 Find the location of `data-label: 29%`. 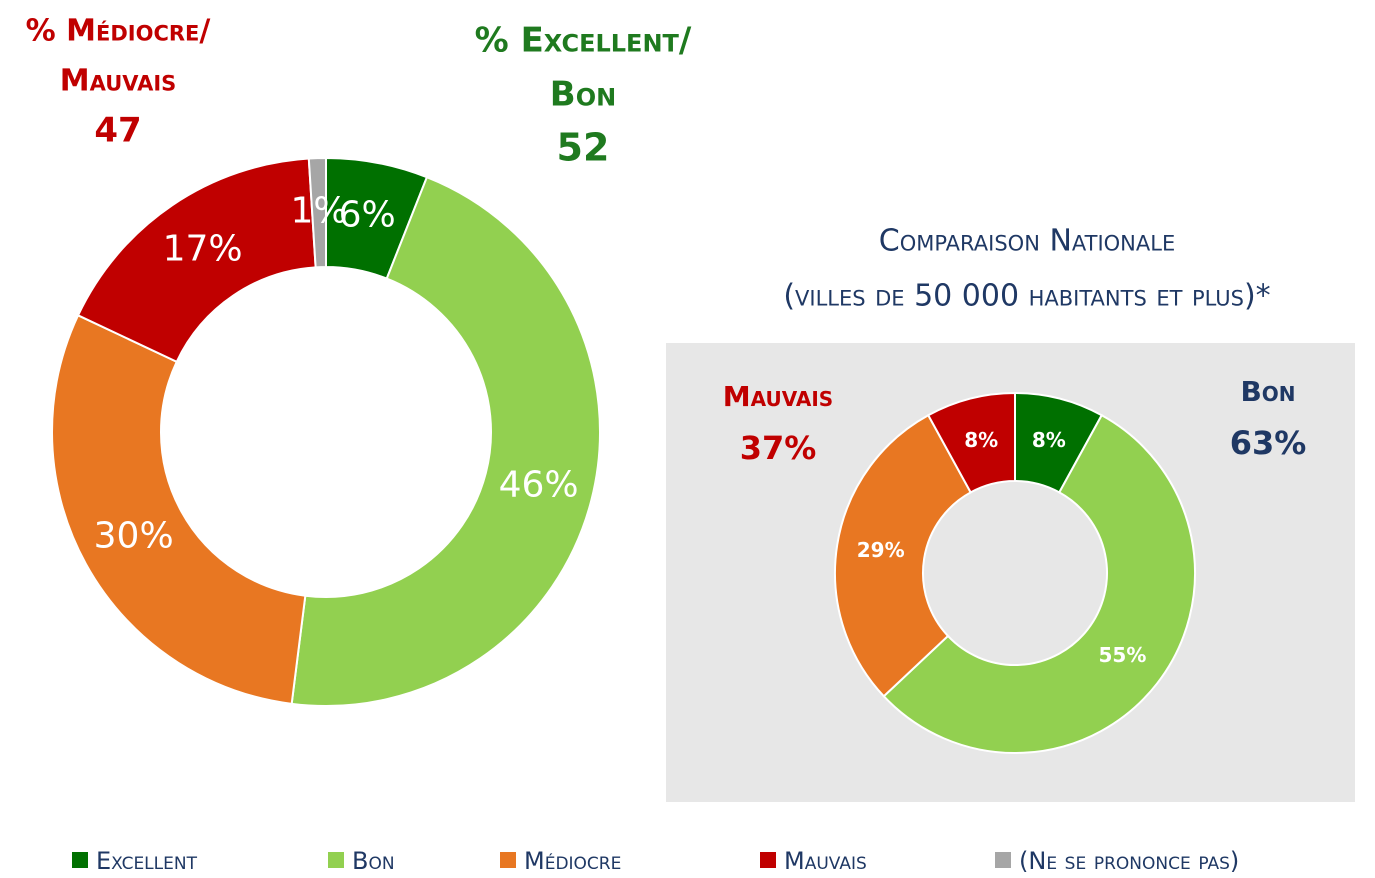

data-label: 29% is located at coordinates (881, 550).